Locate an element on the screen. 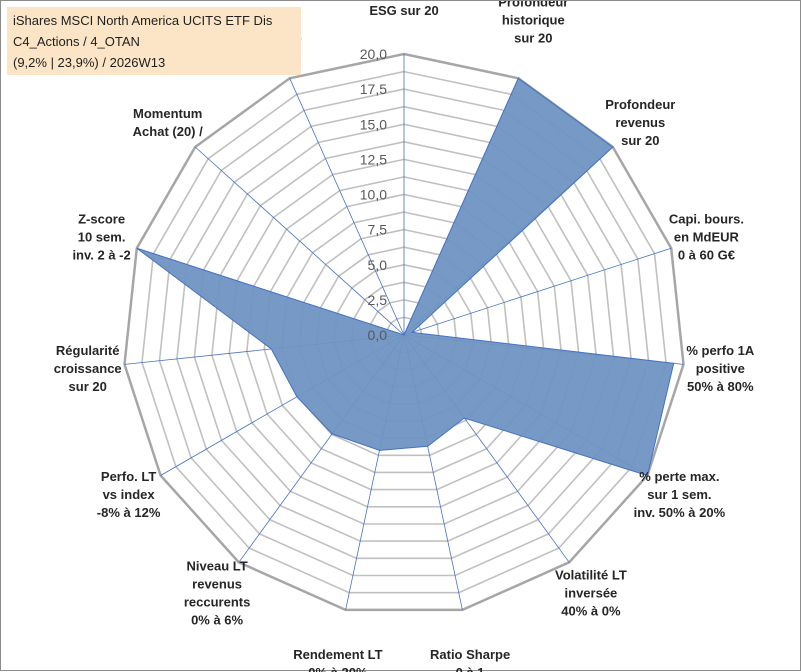 The height and width of the screenshot is (672, 801). radar-axis-label-line: sur 1 sem. is located at coordinates (679, 494).